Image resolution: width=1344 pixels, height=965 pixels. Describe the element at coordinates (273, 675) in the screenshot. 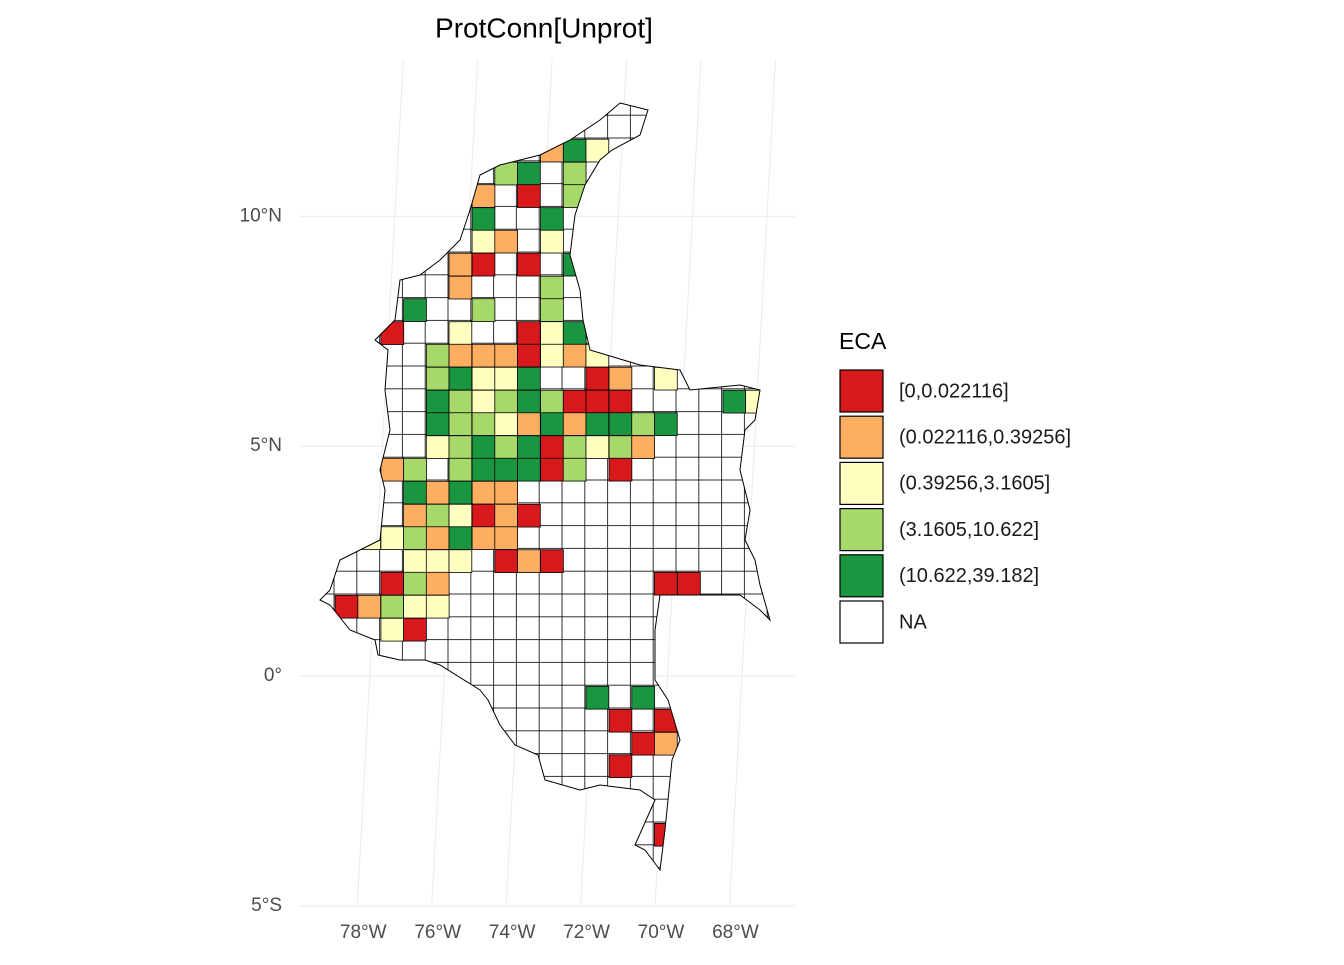

I see `y-tick-label: 0°` at that location.